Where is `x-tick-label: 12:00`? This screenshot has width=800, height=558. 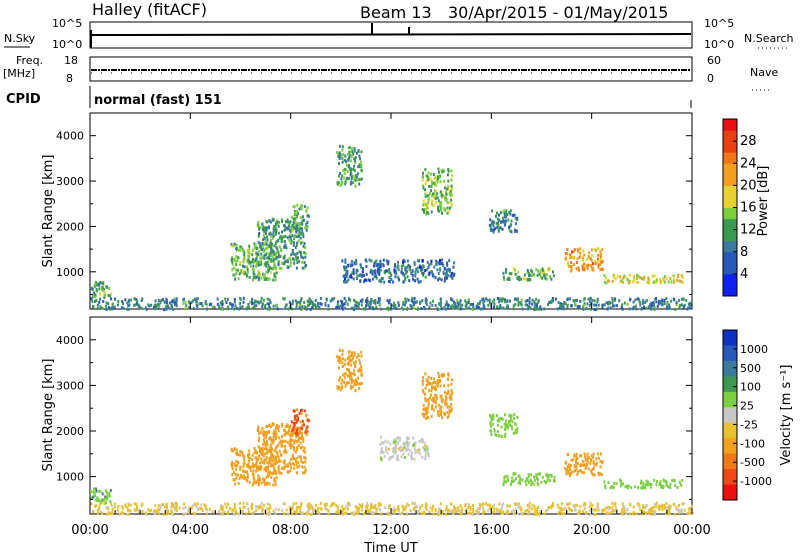
x-tick-label: 12:00 is located at coordinates (390, 530).